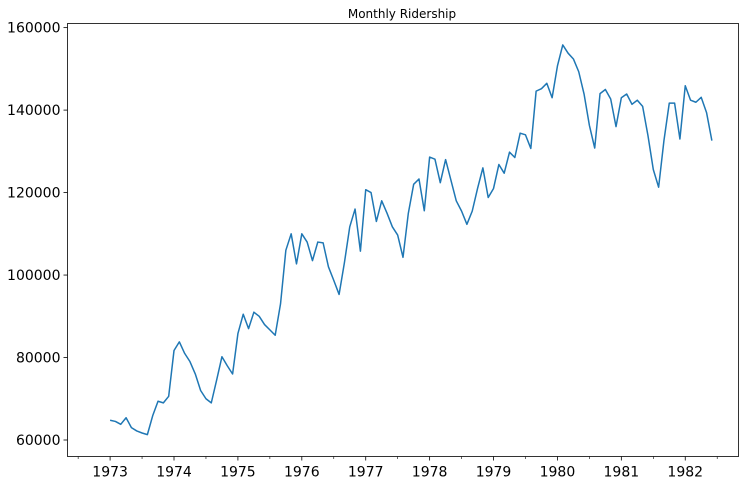  What do you see at coordinates (33, 194) in the screenshot?
I see `y-tick-label: 120000` at bounding box center [33, 194].